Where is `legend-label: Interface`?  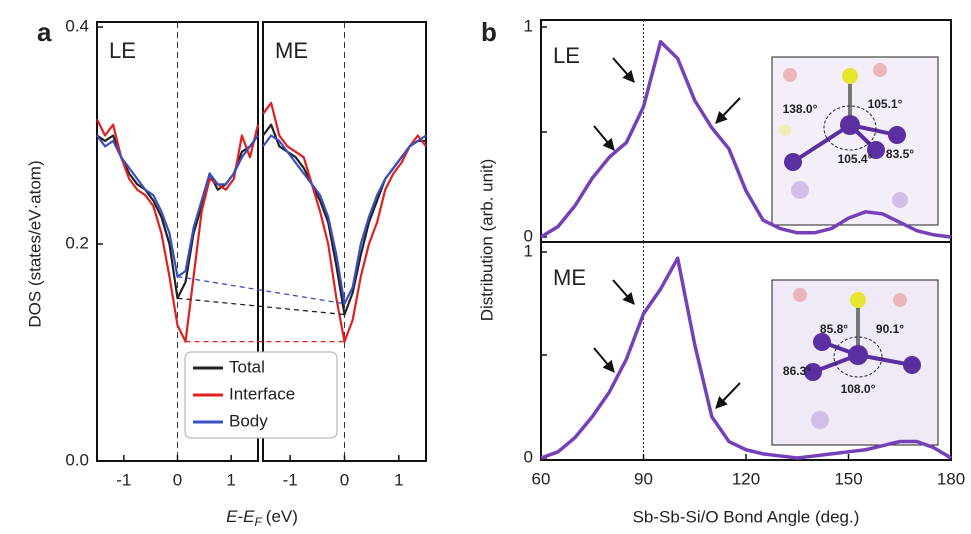 legend-label: Interface is located at coordinates (262, 393).